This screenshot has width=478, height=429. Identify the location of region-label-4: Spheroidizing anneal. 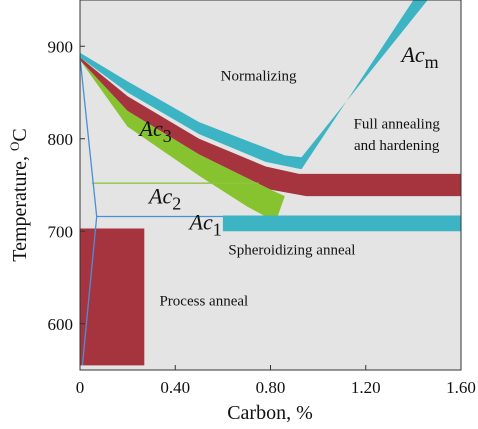
(291, 250).